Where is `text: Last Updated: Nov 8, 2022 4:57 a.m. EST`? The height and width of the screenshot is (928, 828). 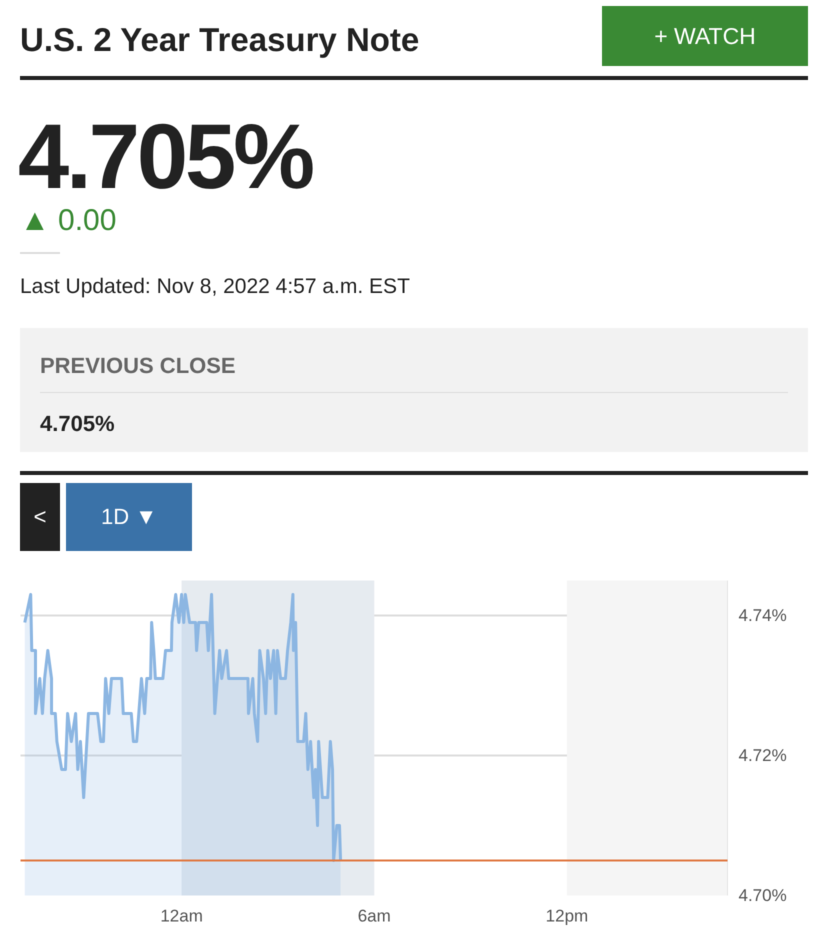 text: Last Updated: Nov 8, 2022 4:57 a.m. EST is located at coordinates (215, 287).